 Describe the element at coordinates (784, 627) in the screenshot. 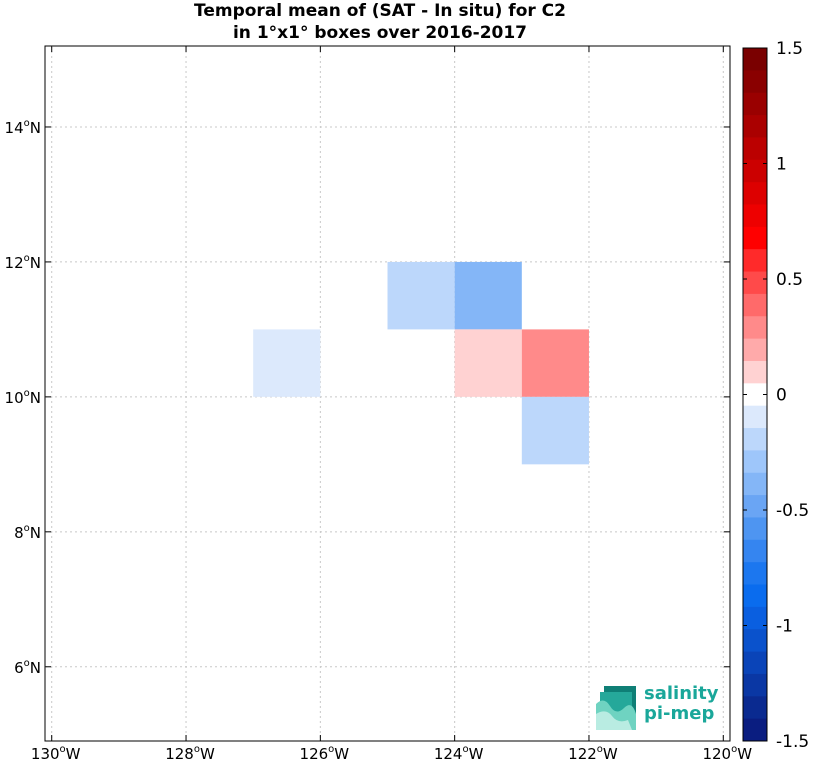

I see `colorbar-tick-label: -1` at that location.